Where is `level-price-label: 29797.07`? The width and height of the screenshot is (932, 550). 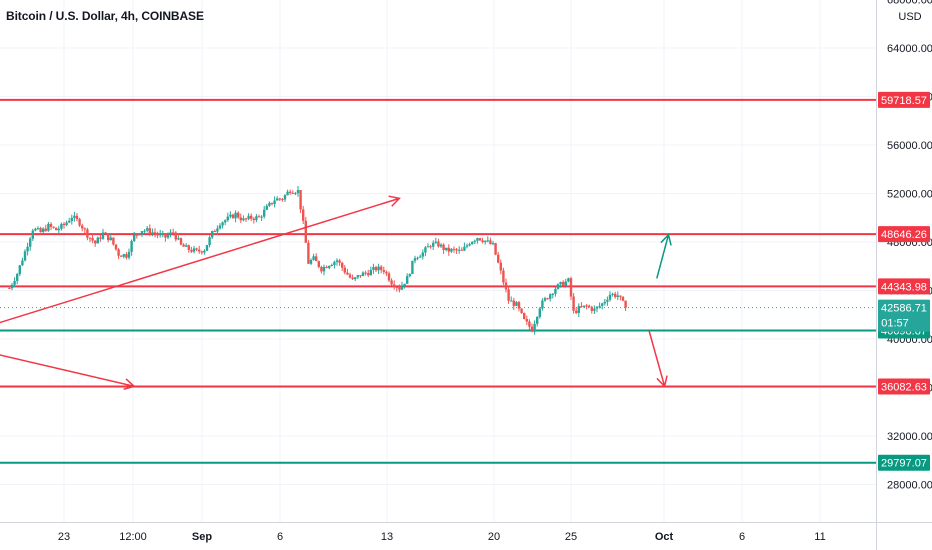 level-price-label: 29797.07 is located at coordinates (904, 464).